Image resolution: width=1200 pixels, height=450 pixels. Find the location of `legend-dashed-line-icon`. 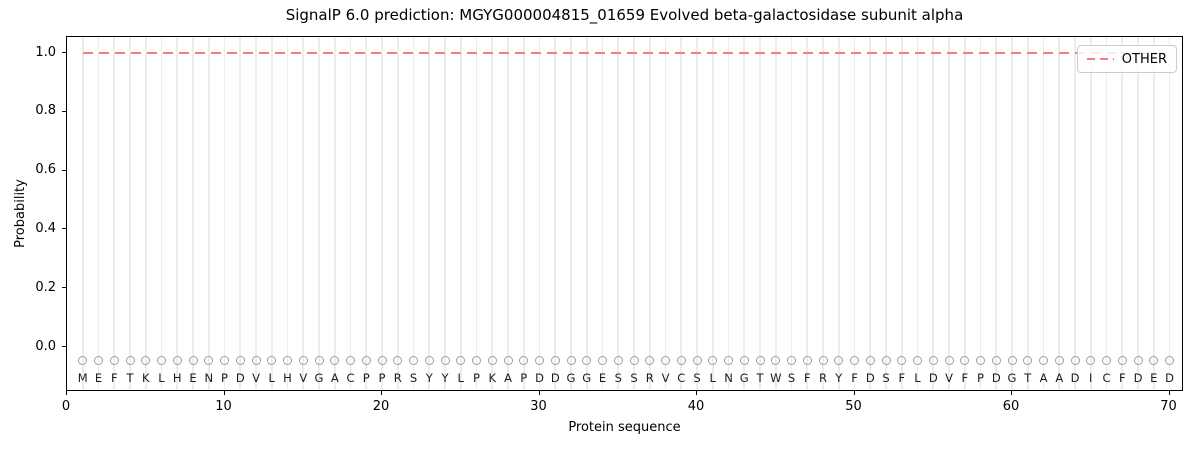

legend-dashed-line-icon is located at coordinates (1100, 59).